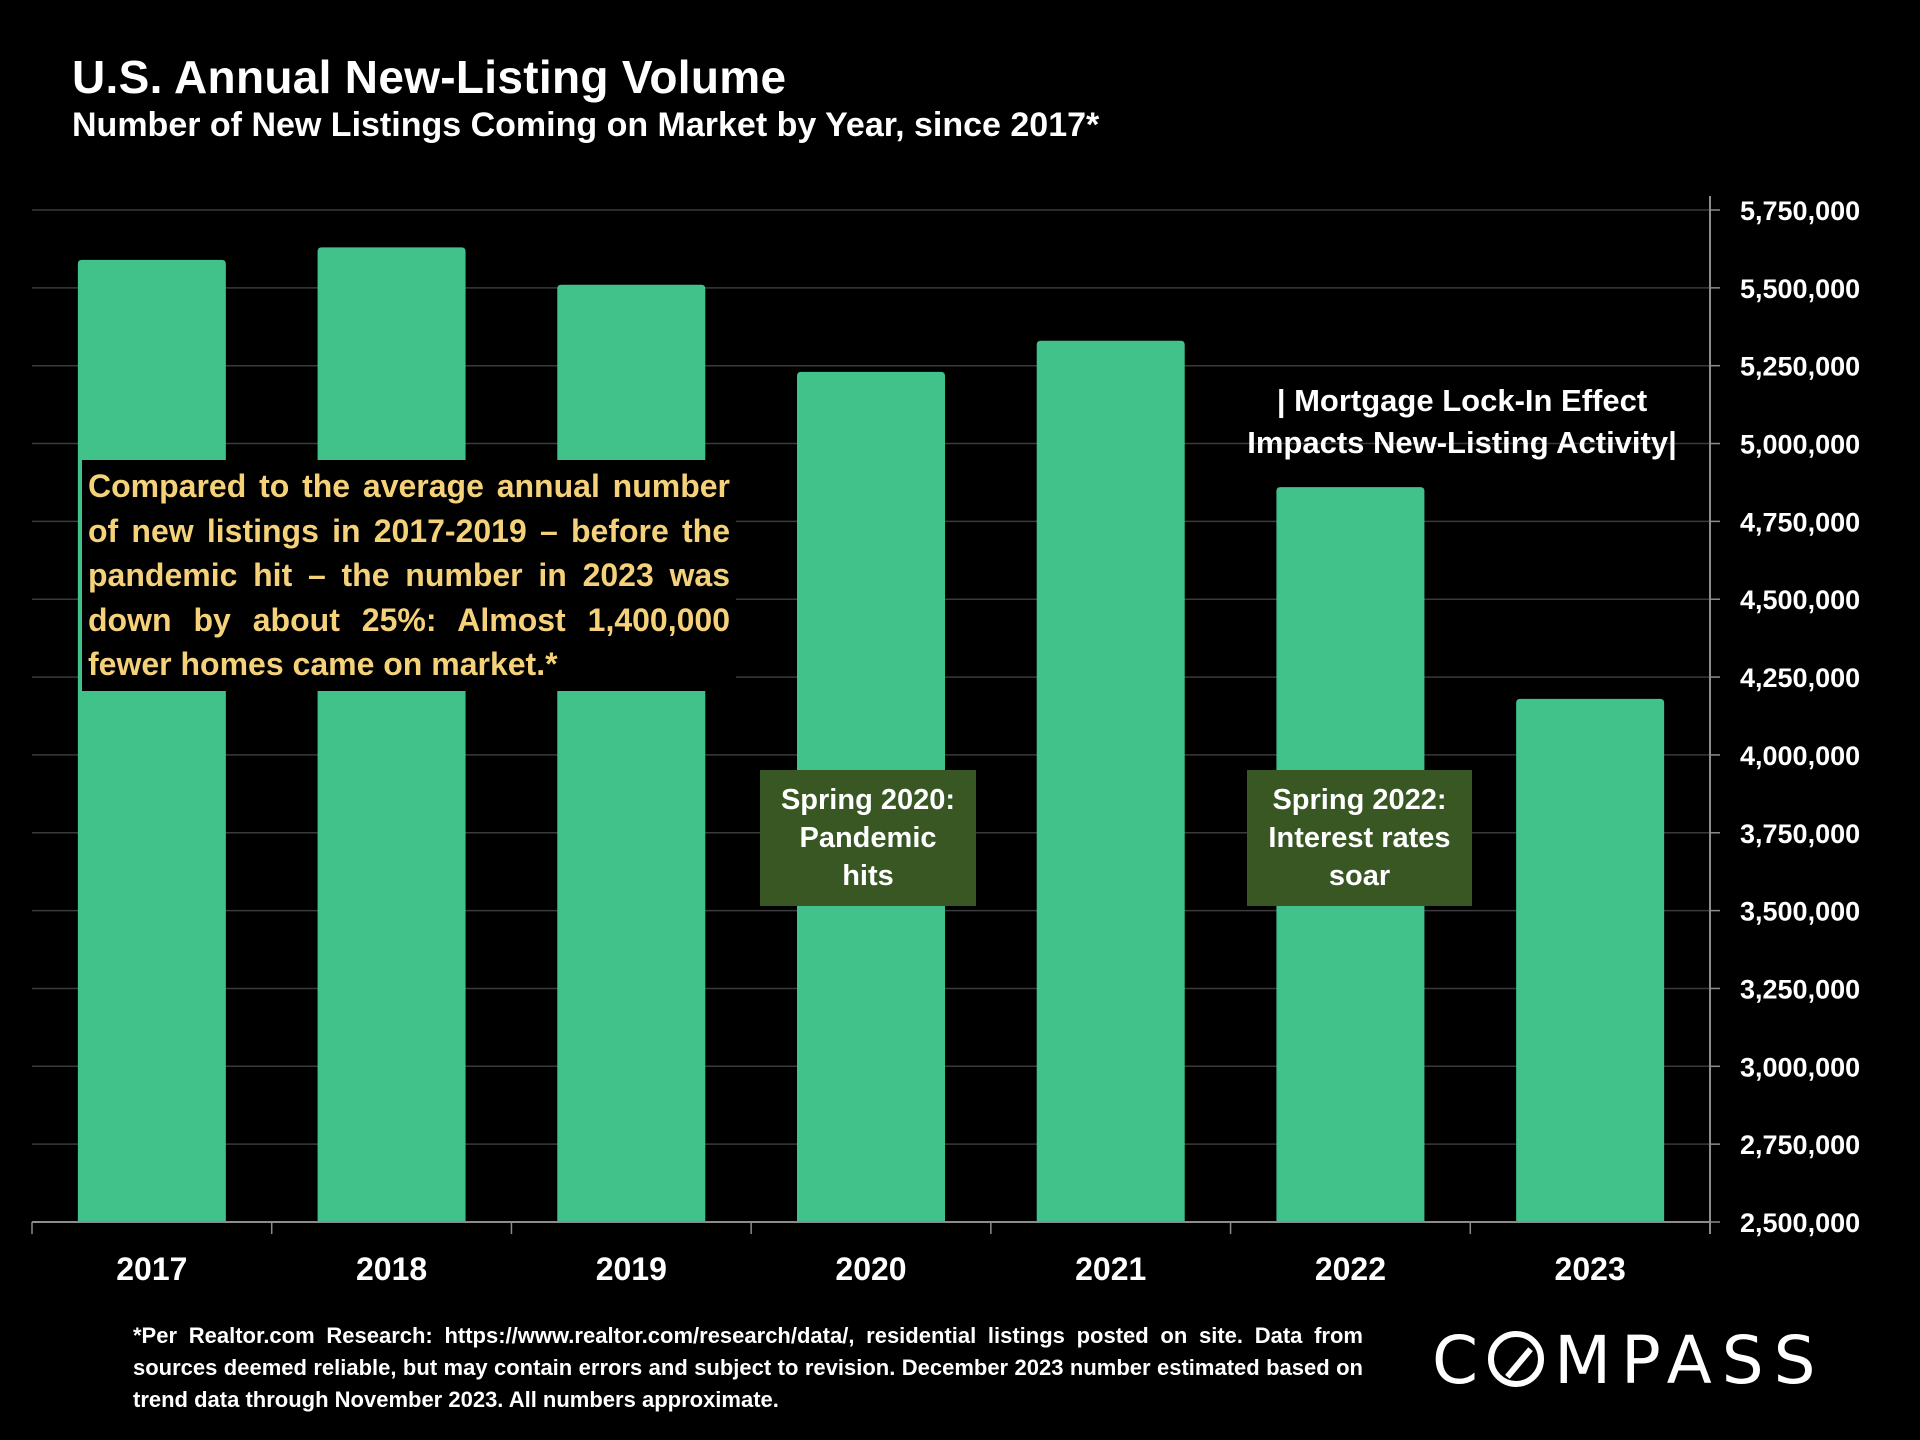  I want to click on y-tick-label: 5,750,000, so click(1800, 211).